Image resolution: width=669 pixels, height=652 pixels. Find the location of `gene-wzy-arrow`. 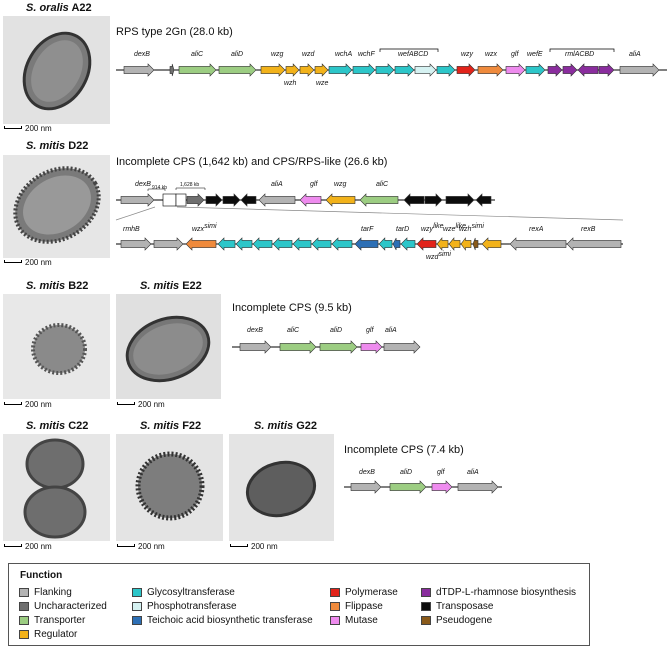

gene-wzy-arrow is located at coordinates (466, 70).